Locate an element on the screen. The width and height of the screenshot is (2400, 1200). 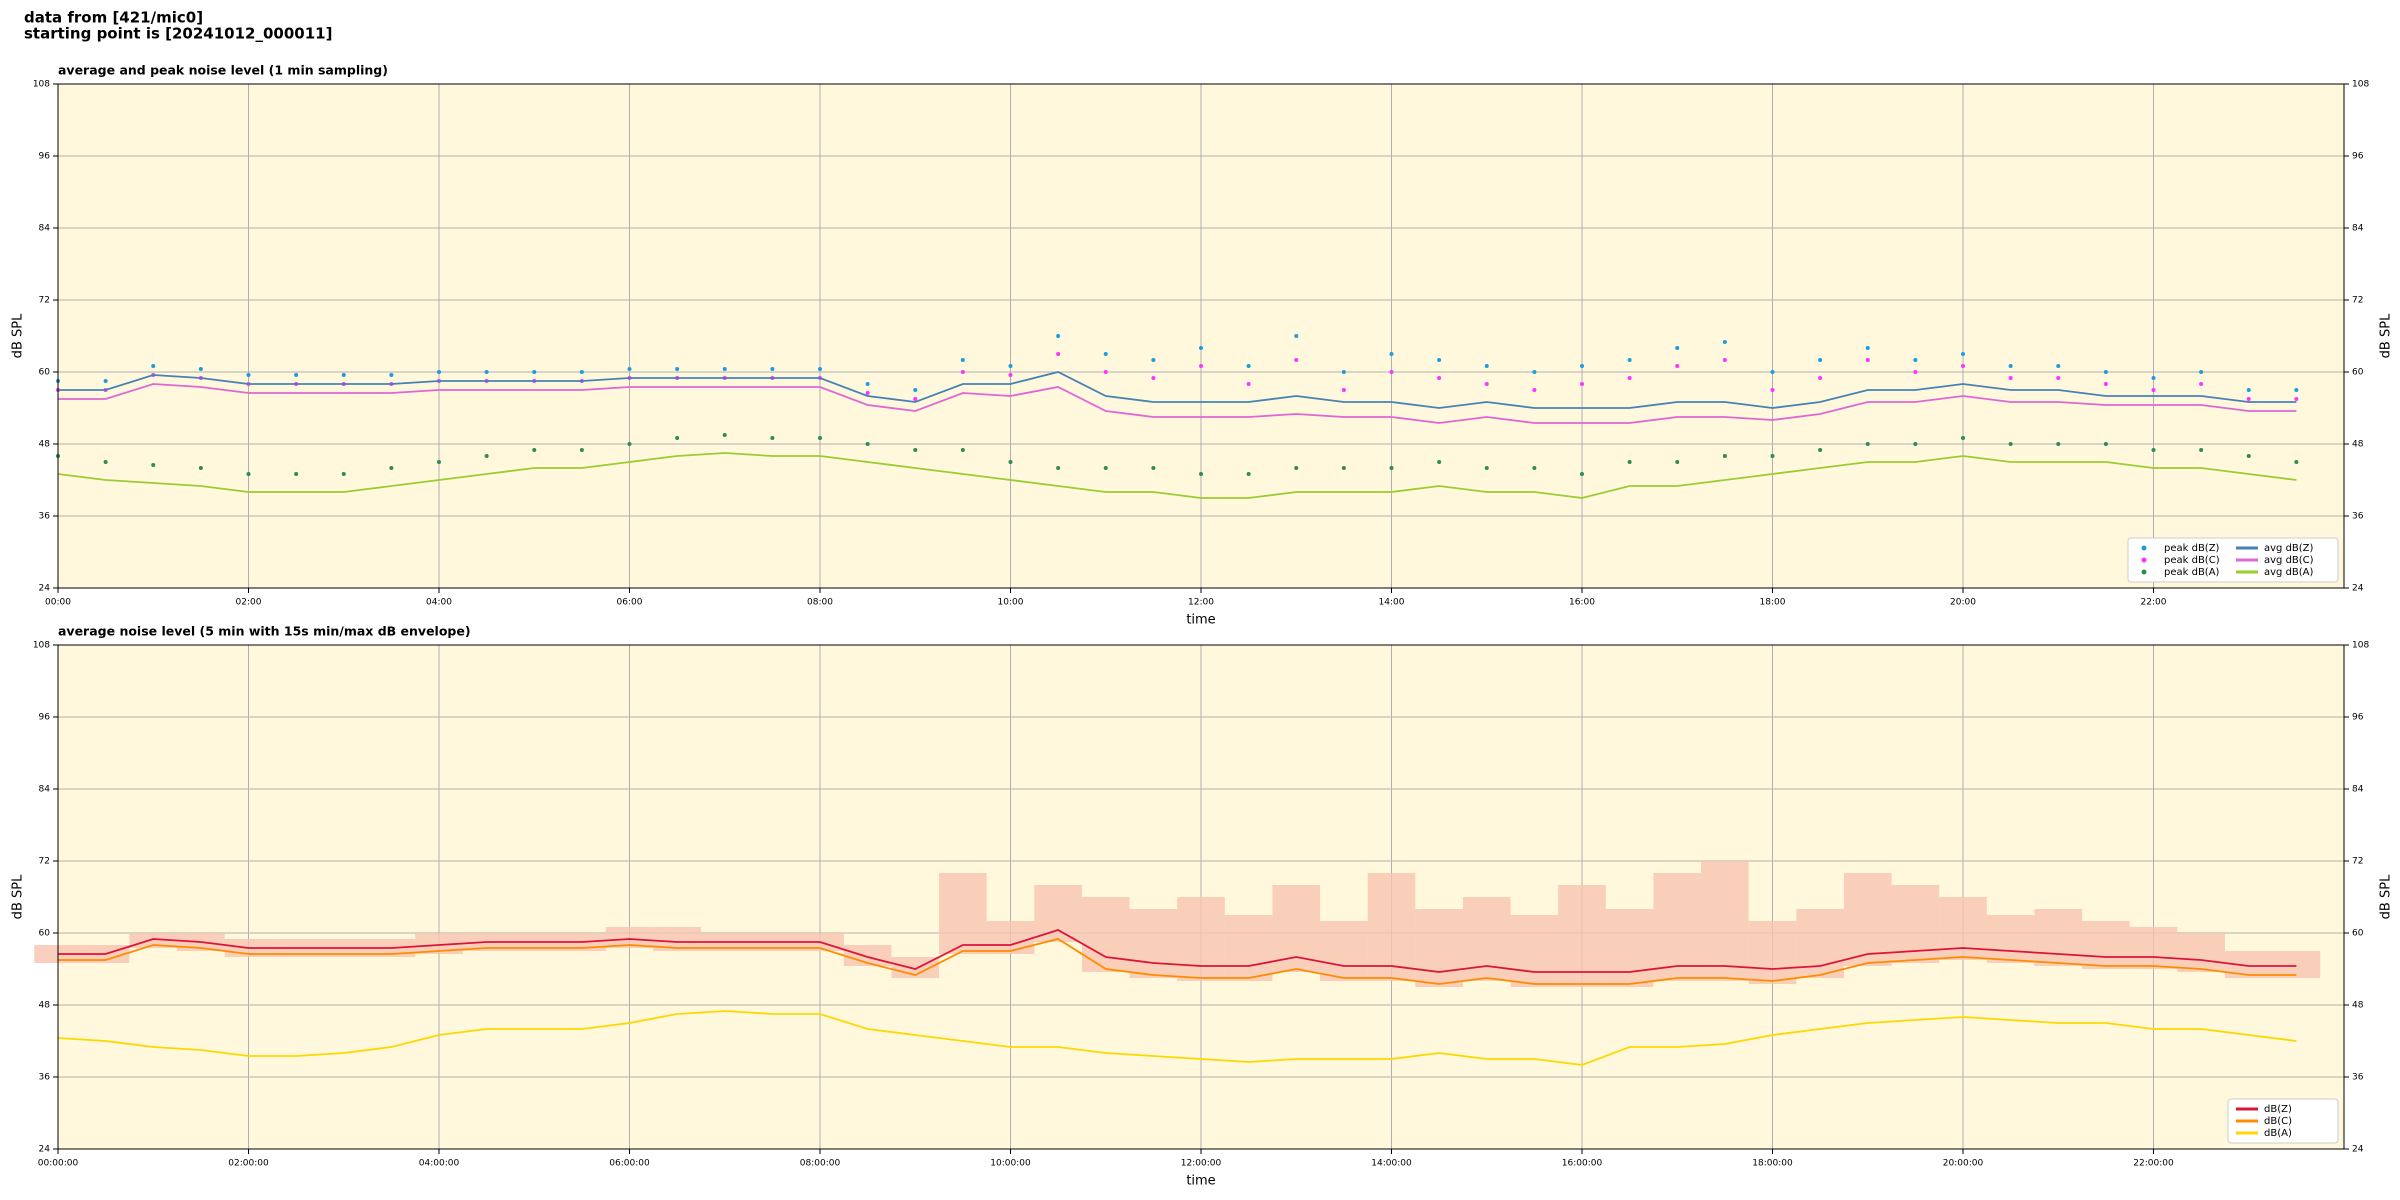
x-tick-label: 06:00:00 is located at coordinates (629, 1164).